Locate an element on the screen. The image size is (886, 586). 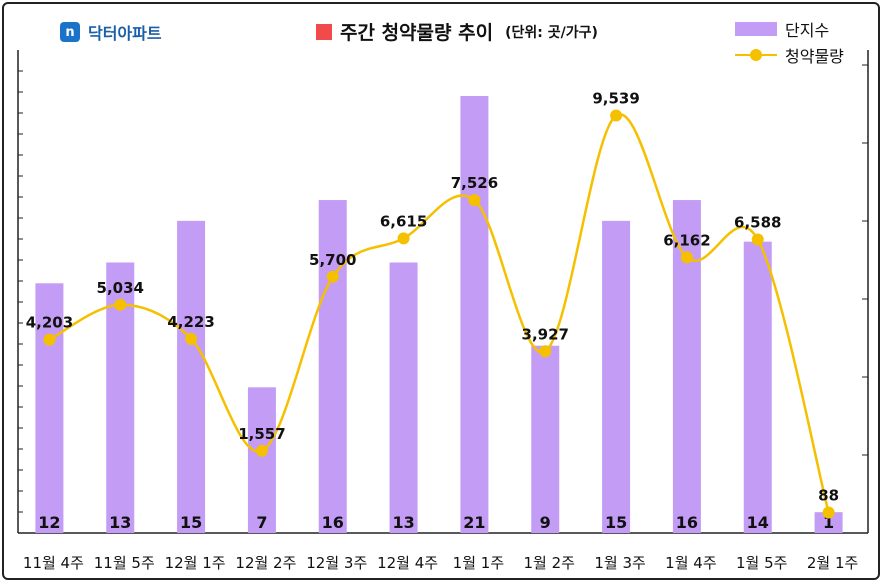
x-tick-label: 11월 4주 is located at coordinates (53, 563).